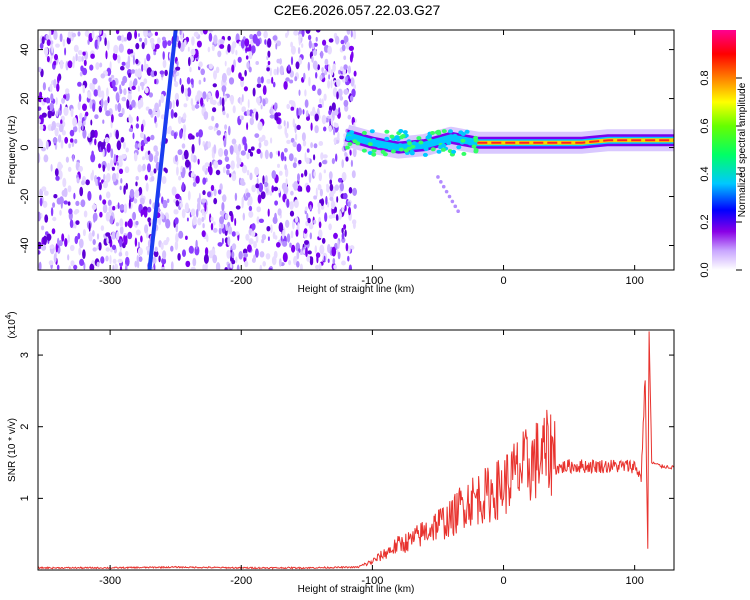  I want to click on x-tick-label: 100, so click(634, 581).